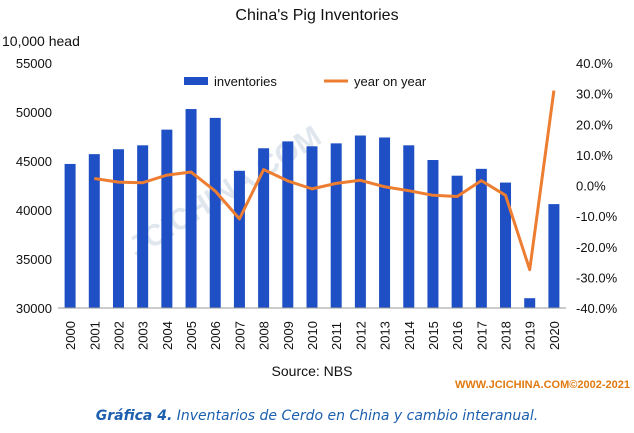 The image size is (634, 433). I want to click on x-tick-label: 2001, so click(94, 335).